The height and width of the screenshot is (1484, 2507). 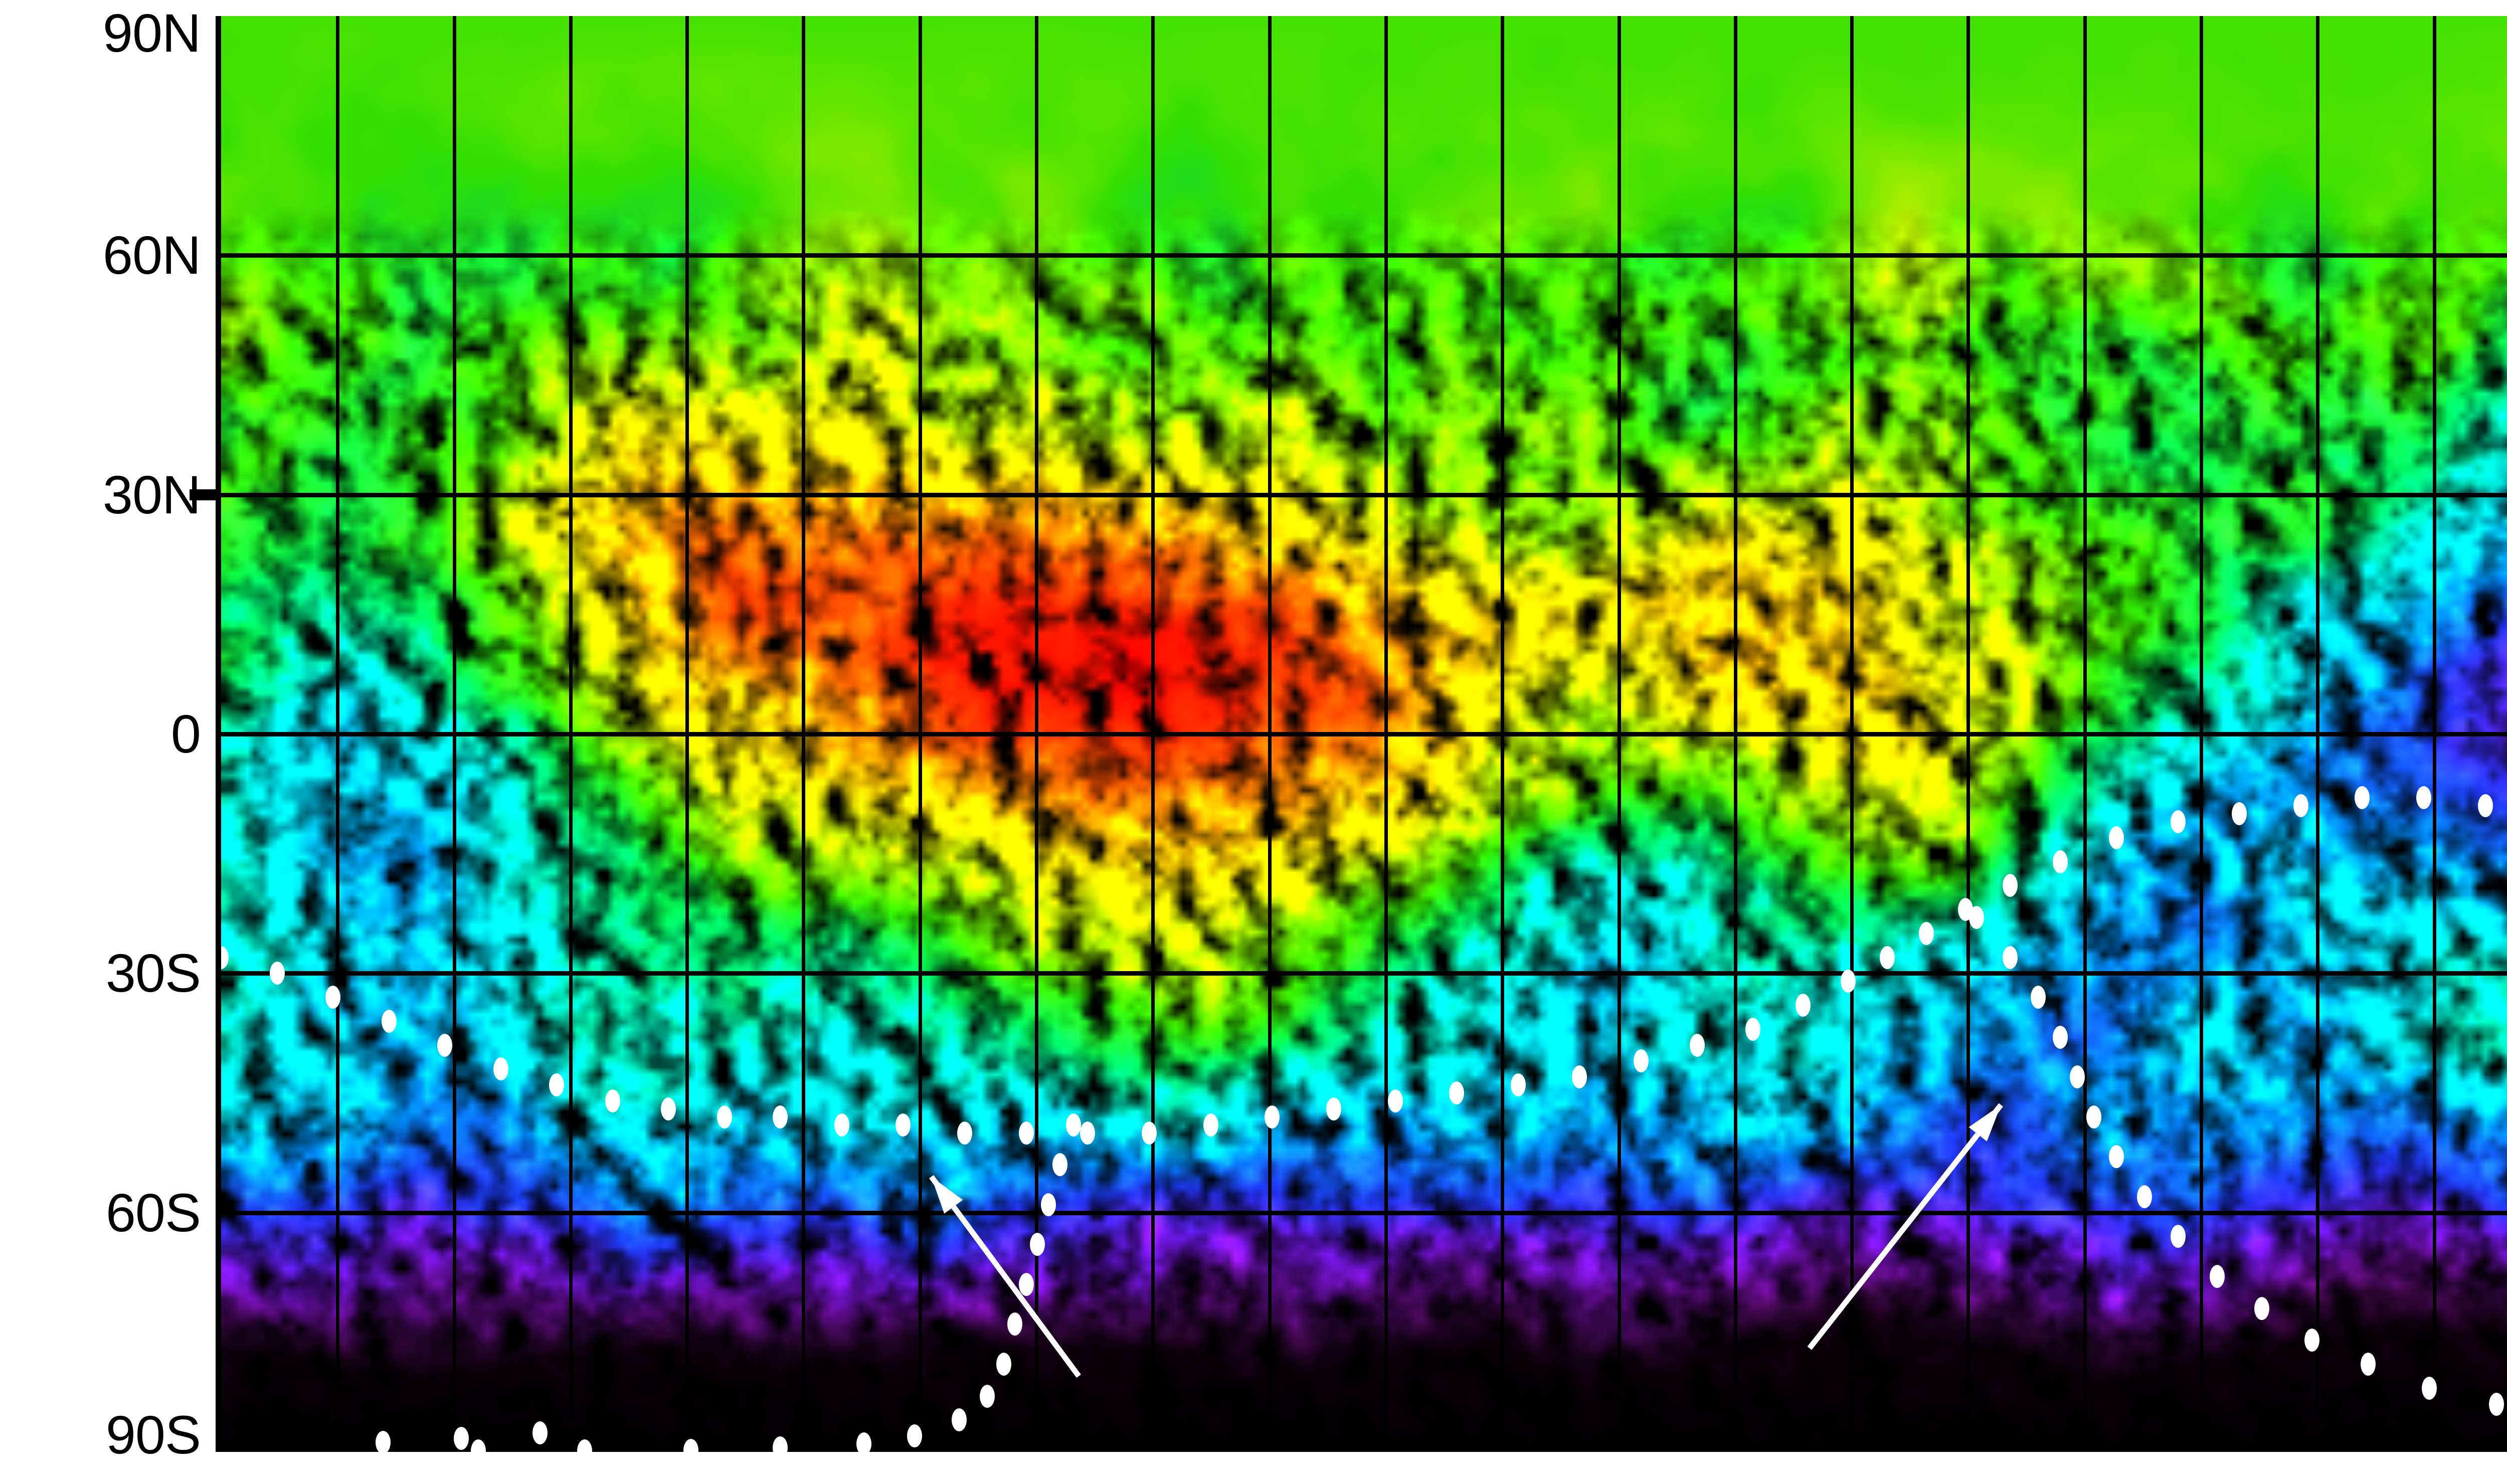 What do you see at coordinates (1466, 1240) in the screenshot?
I see `annotation-arrows` at bounding box center [1466, 1240].